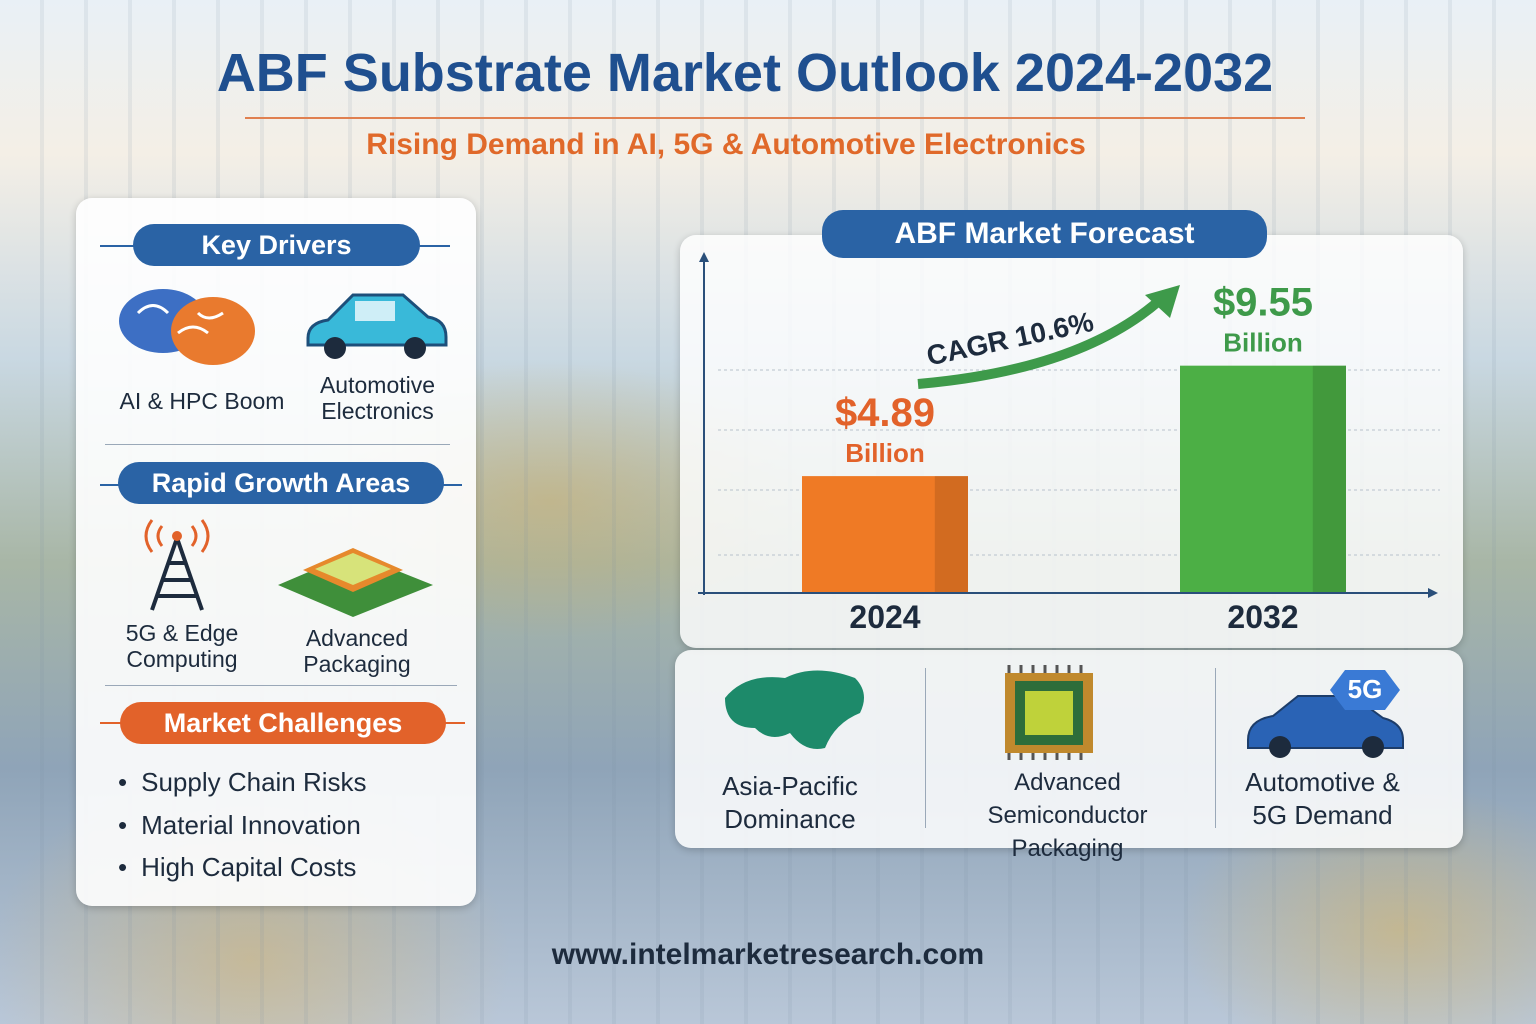 Image resolution: width=1536 pixels, height=1024 pixels. I want to click on driver-label: Automotive Electronics, so click(377, 398).